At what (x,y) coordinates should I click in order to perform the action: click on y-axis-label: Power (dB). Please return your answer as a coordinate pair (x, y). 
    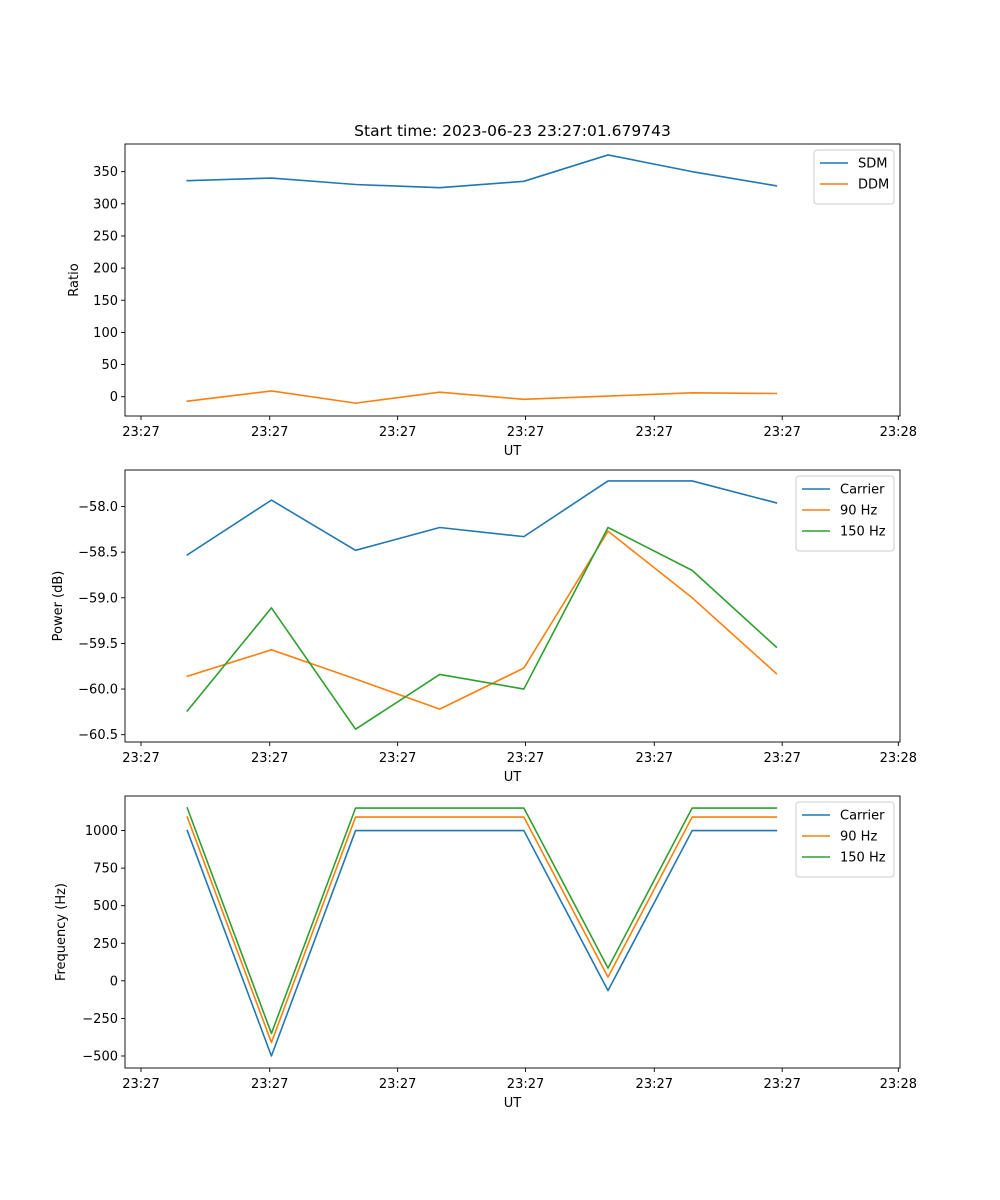
    Looking at the image, I should click on (58, 606).